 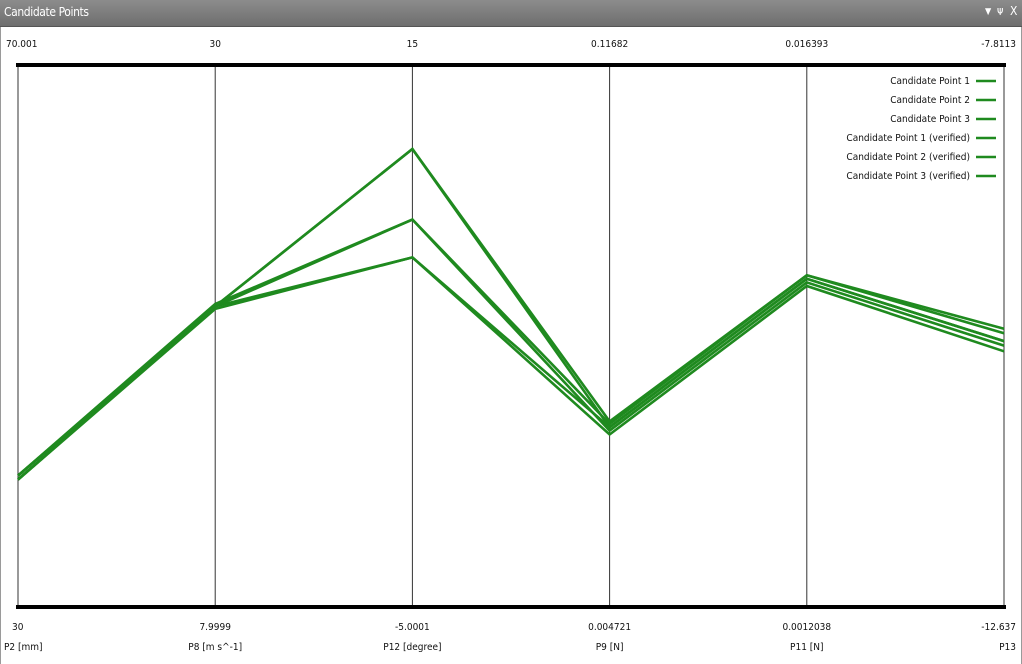 What do you see at coordinates (908, 157) in the screenshot?
I see `legend-entry: Candidate Point 2 (verified)` at bounding box center [908, 157].